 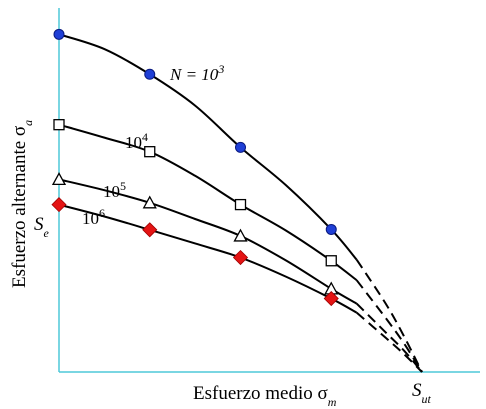 I want to click on y-axis-label: Esfuerzo alternante σa, so click(x=22, y=204).